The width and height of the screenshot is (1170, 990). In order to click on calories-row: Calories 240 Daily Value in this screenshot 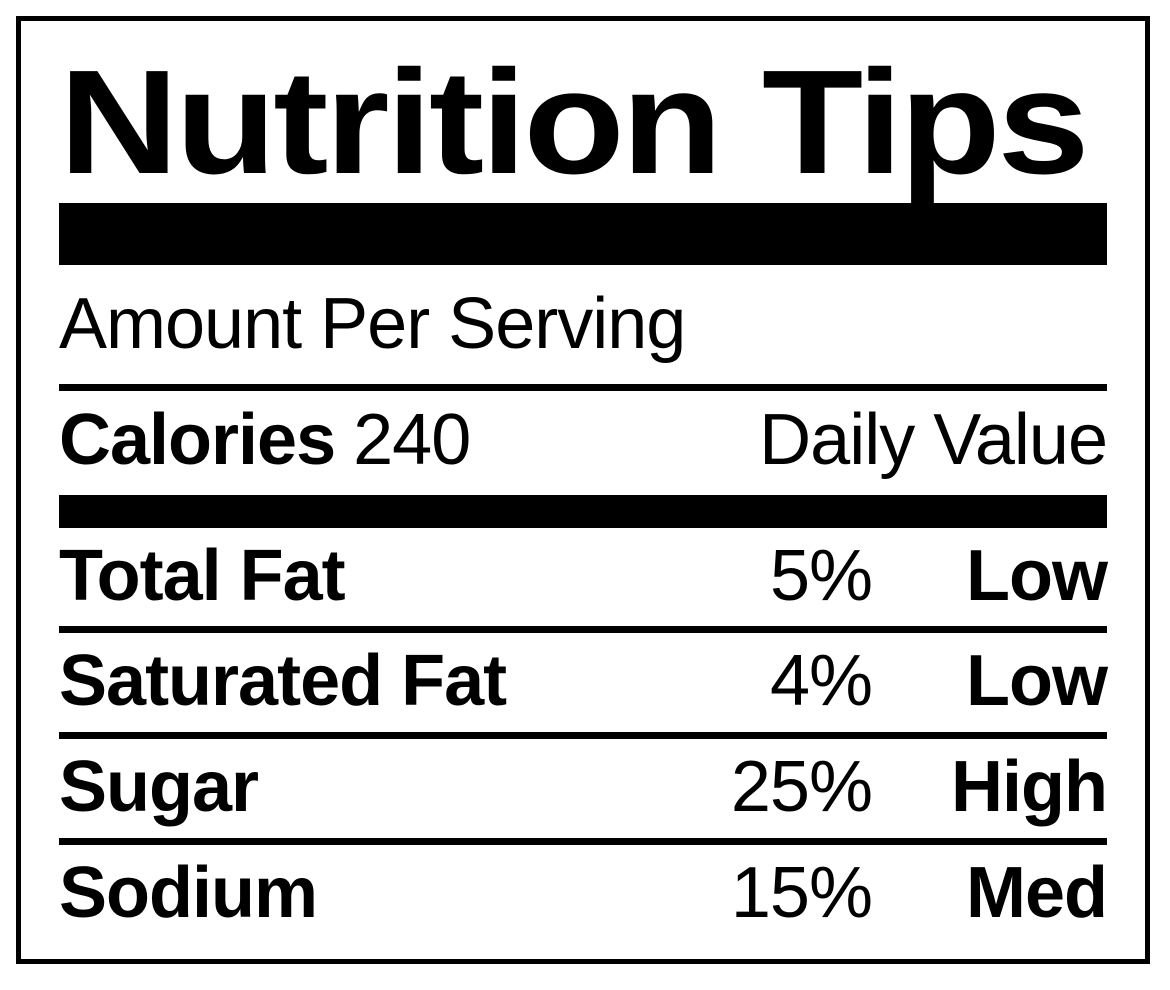, I will do `click(583, 443)`.